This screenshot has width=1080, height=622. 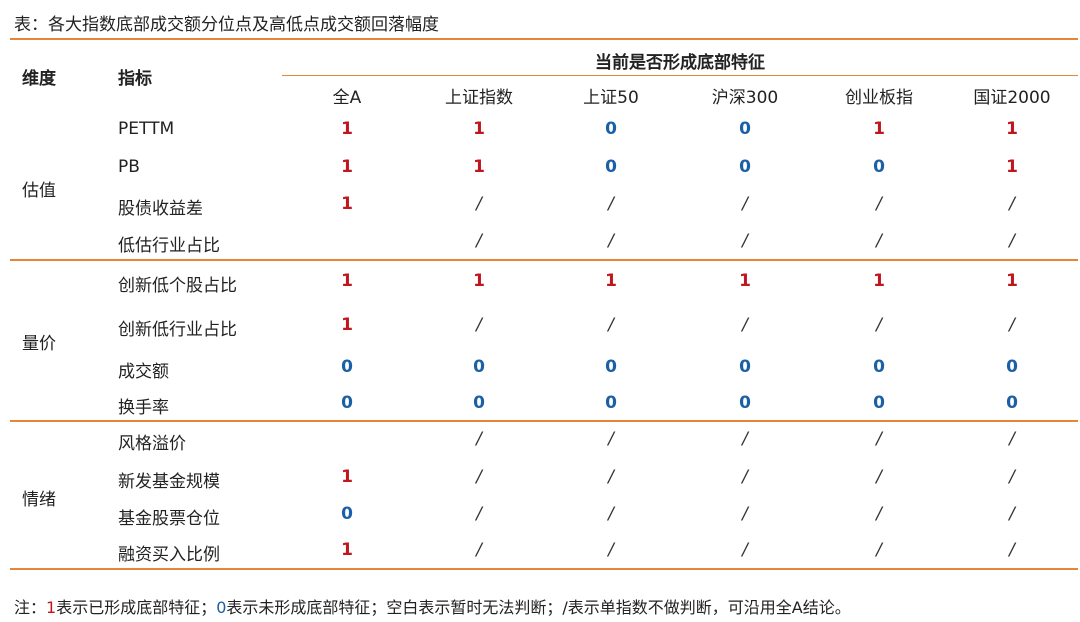 I want to click on table-caption: 表：各大指数底部成交额分位点及高低点成交额回落幅度, so click(x=226, y=25).